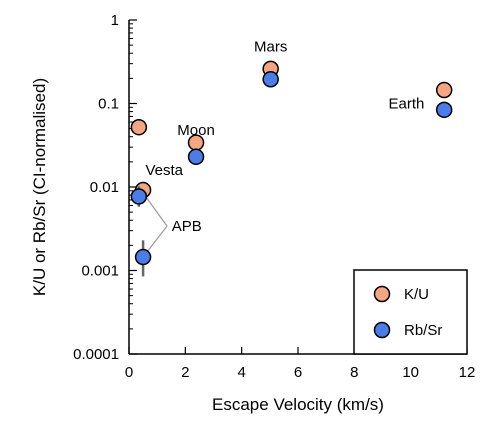 This screenshot has width=499, height=435. Describe the element at coordinates (467, 372) in the screenshot. I see `x-tick-label: 12` at that location.